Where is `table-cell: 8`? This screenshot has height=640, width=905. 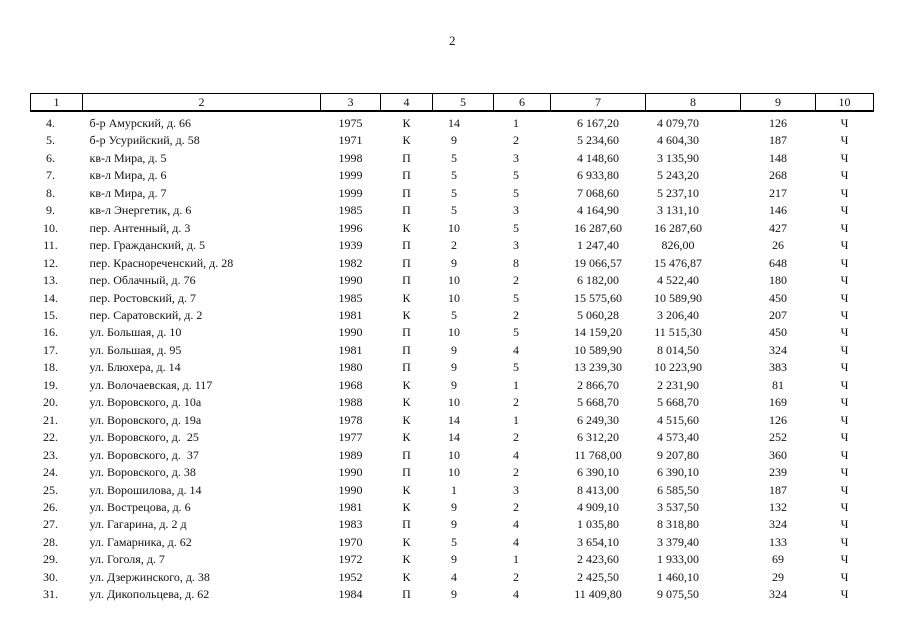
table-cell: 8 is located at coordinates (516, 262).